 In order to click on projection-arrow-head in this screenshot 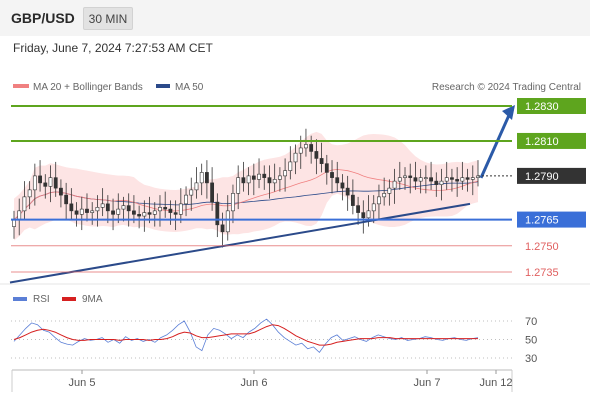, I will do `click(508, 112)`.